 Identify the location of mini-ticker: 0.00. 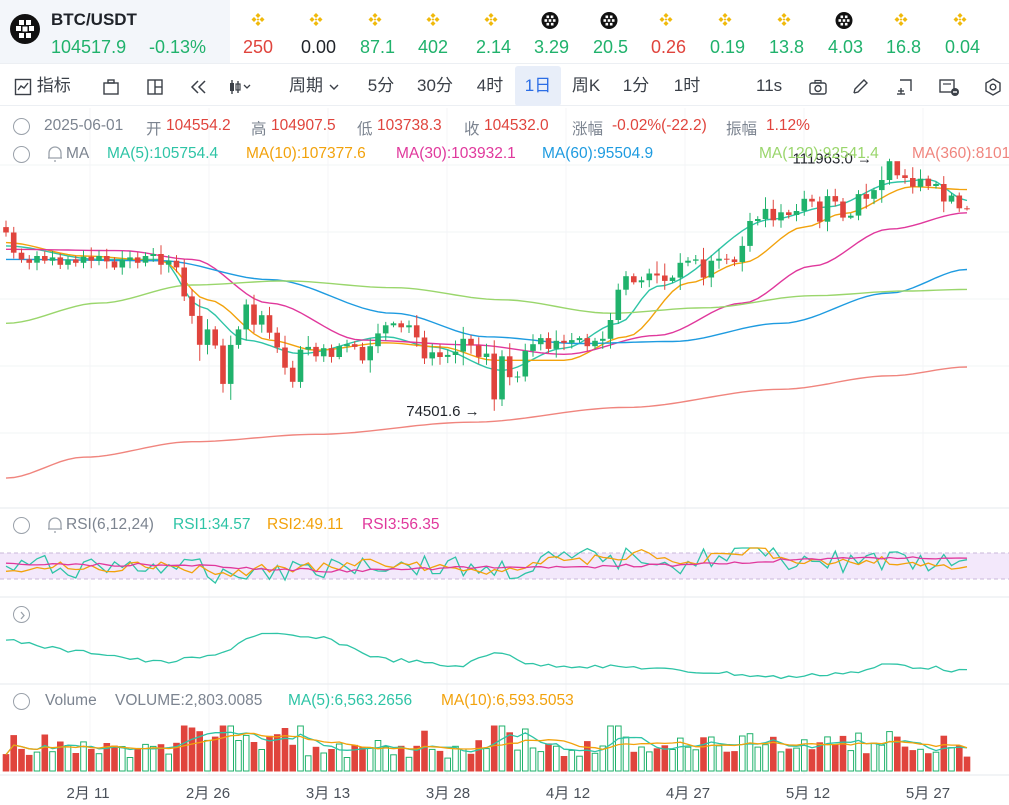
(316, 31).